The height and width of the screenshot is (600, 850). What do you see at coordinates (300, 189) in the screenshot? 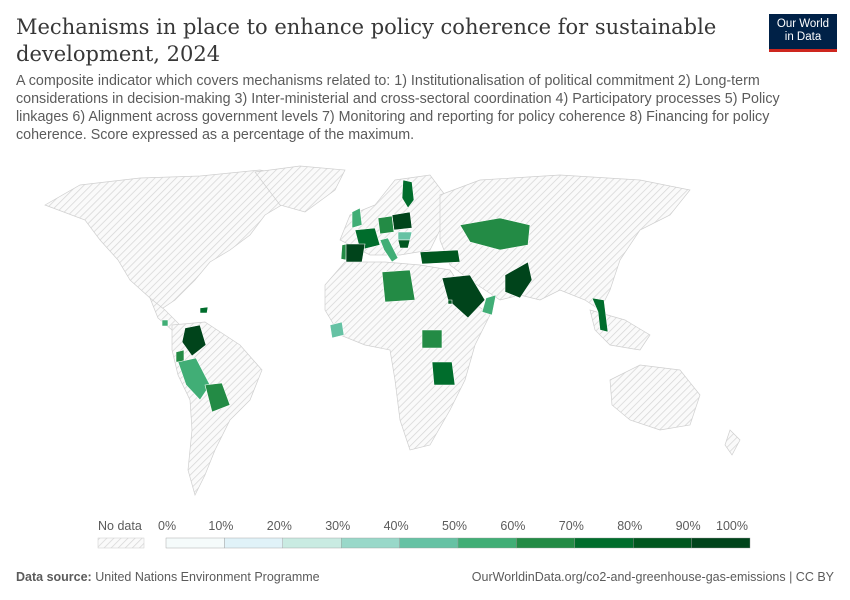
I see `greenland` at bounding box center [300, 189].